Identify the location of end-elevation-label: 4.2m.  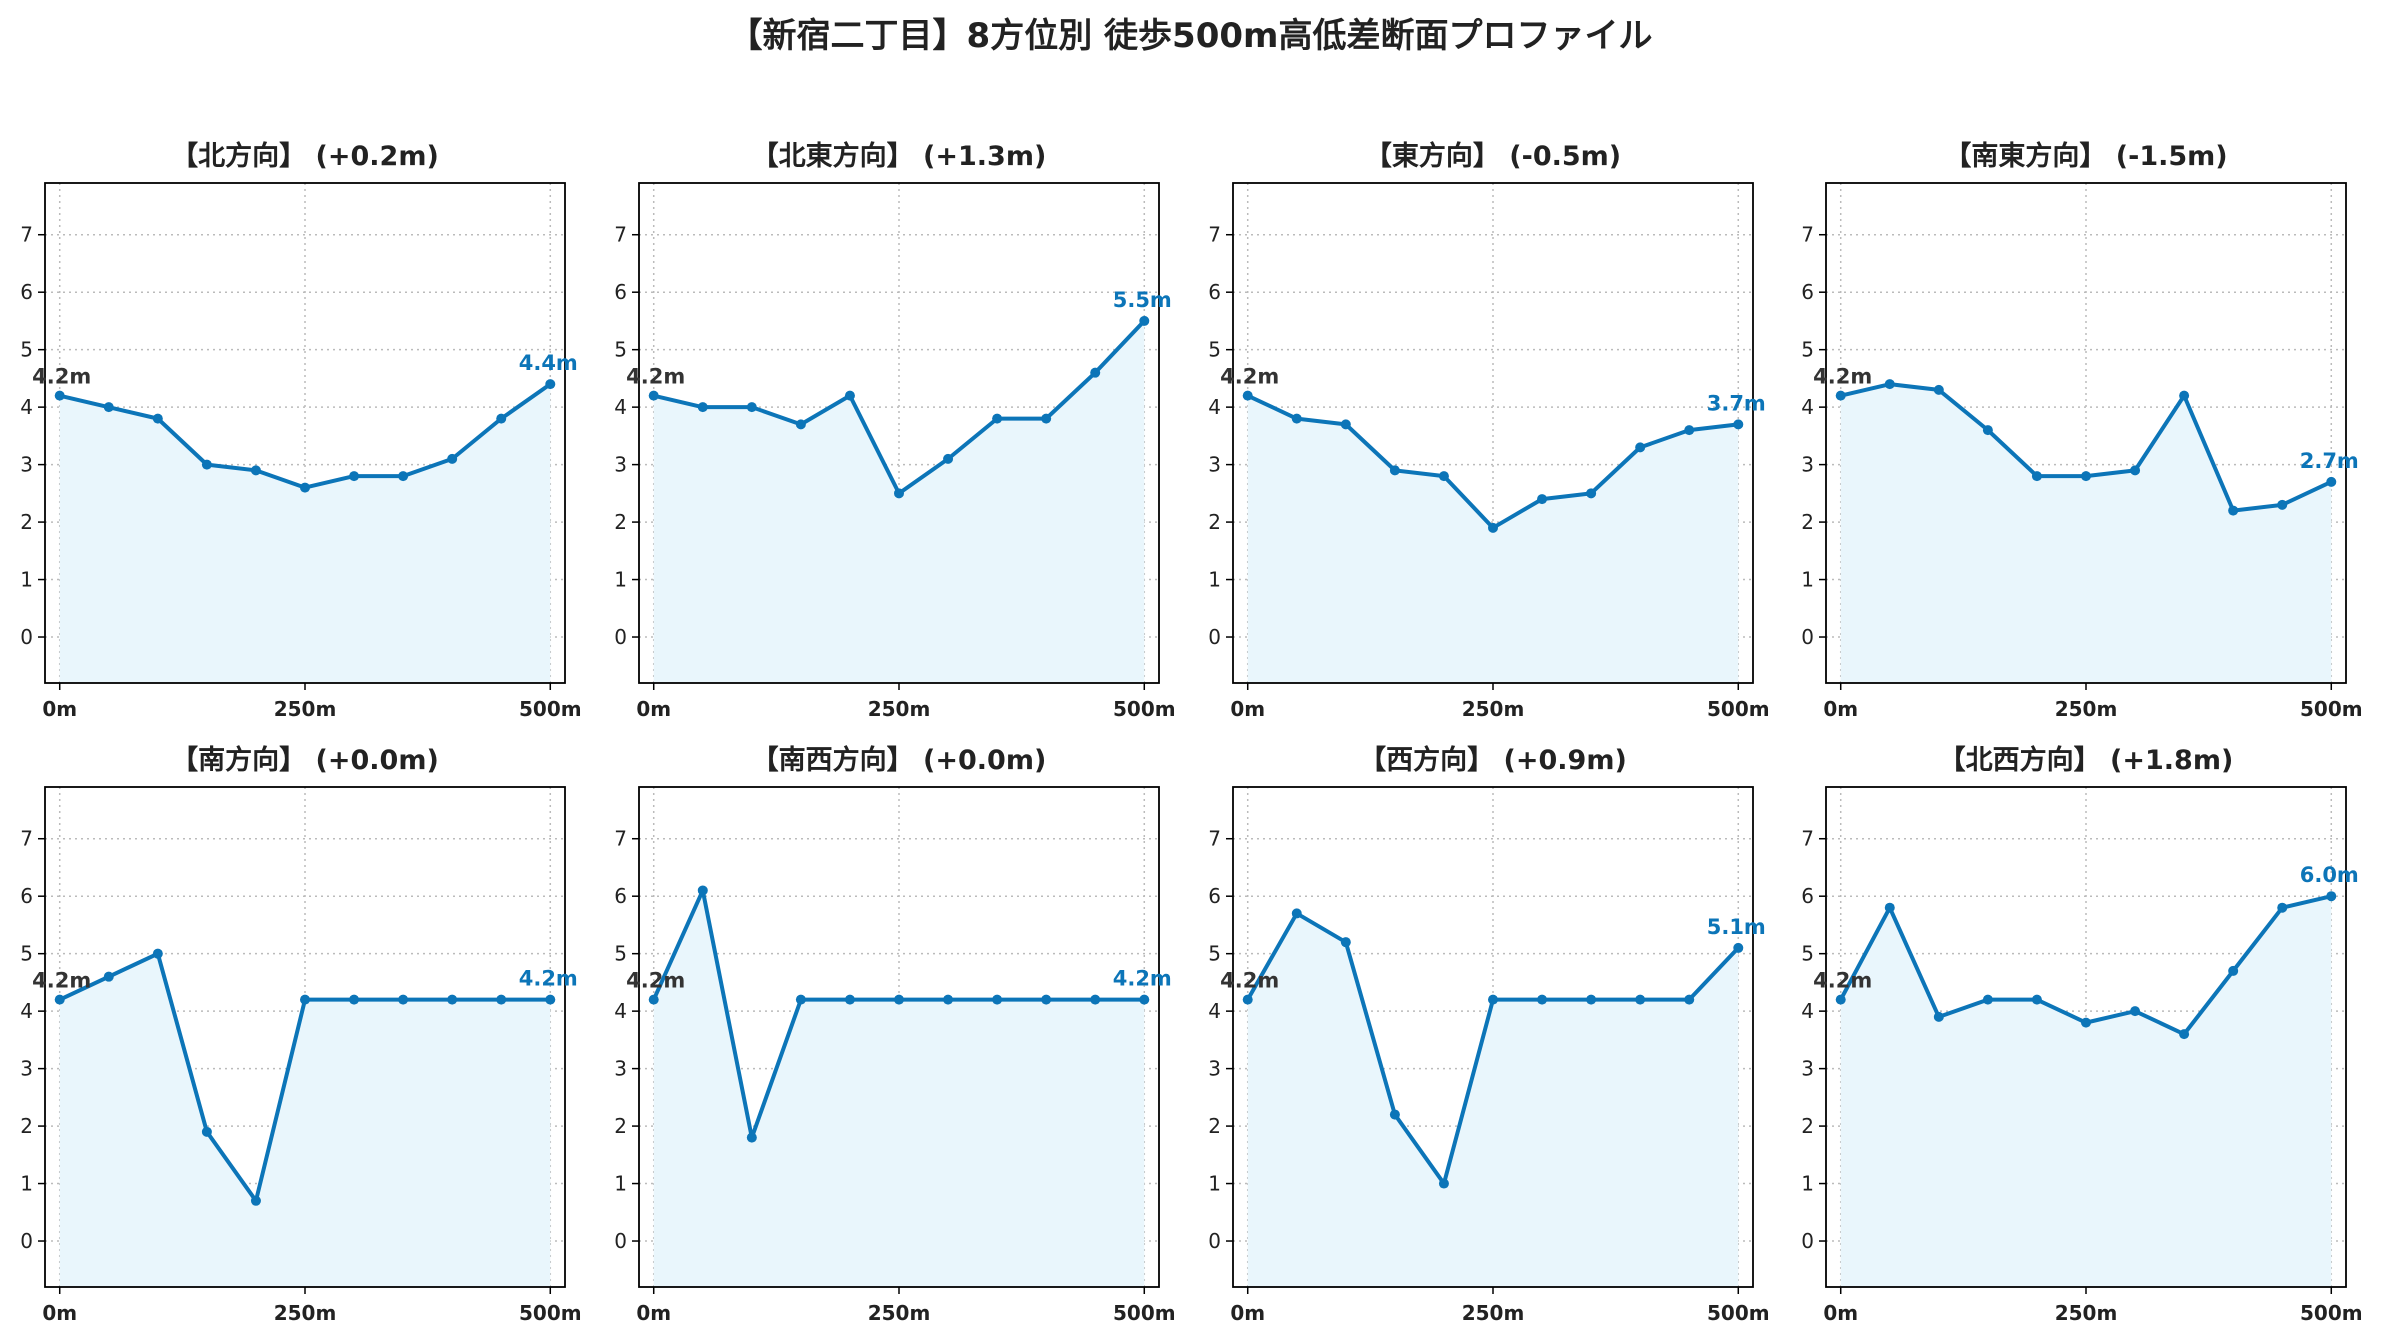
(1142, 979).